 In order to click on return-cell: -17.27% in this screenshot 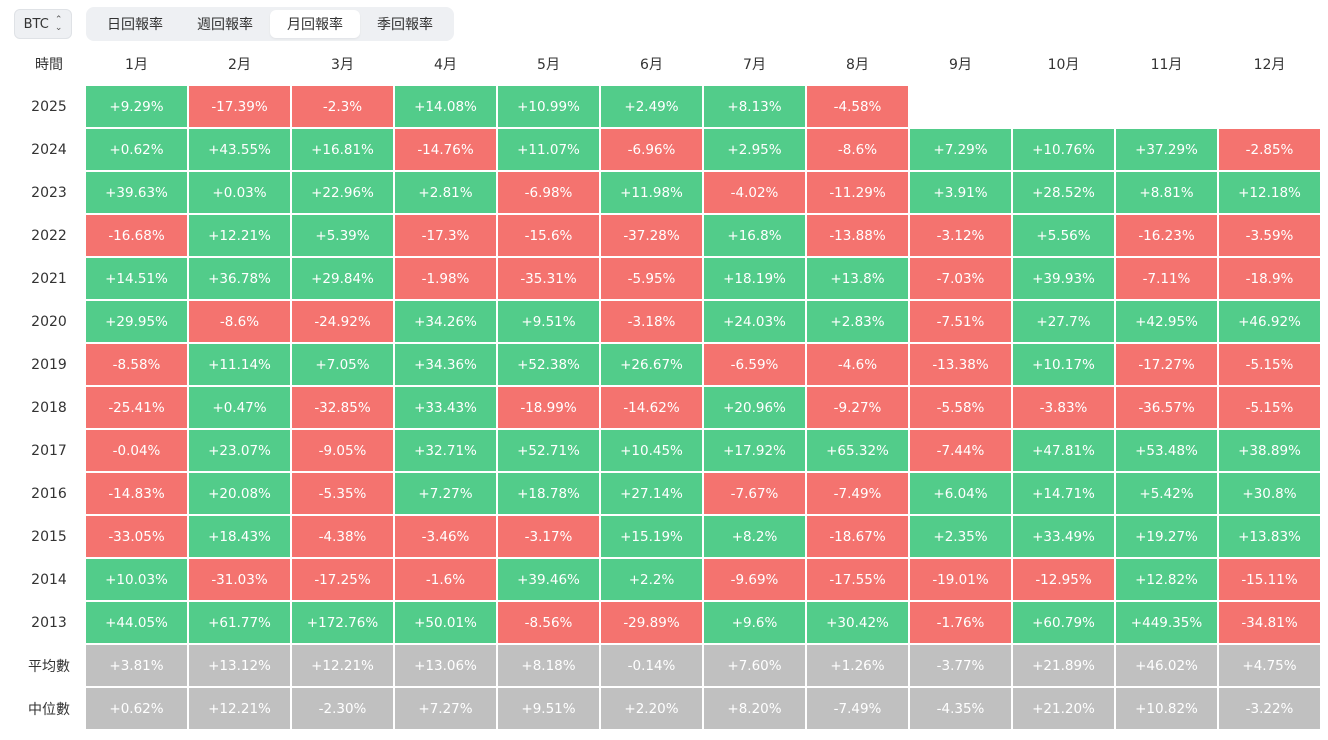, I will do `click(1166, 364)`.